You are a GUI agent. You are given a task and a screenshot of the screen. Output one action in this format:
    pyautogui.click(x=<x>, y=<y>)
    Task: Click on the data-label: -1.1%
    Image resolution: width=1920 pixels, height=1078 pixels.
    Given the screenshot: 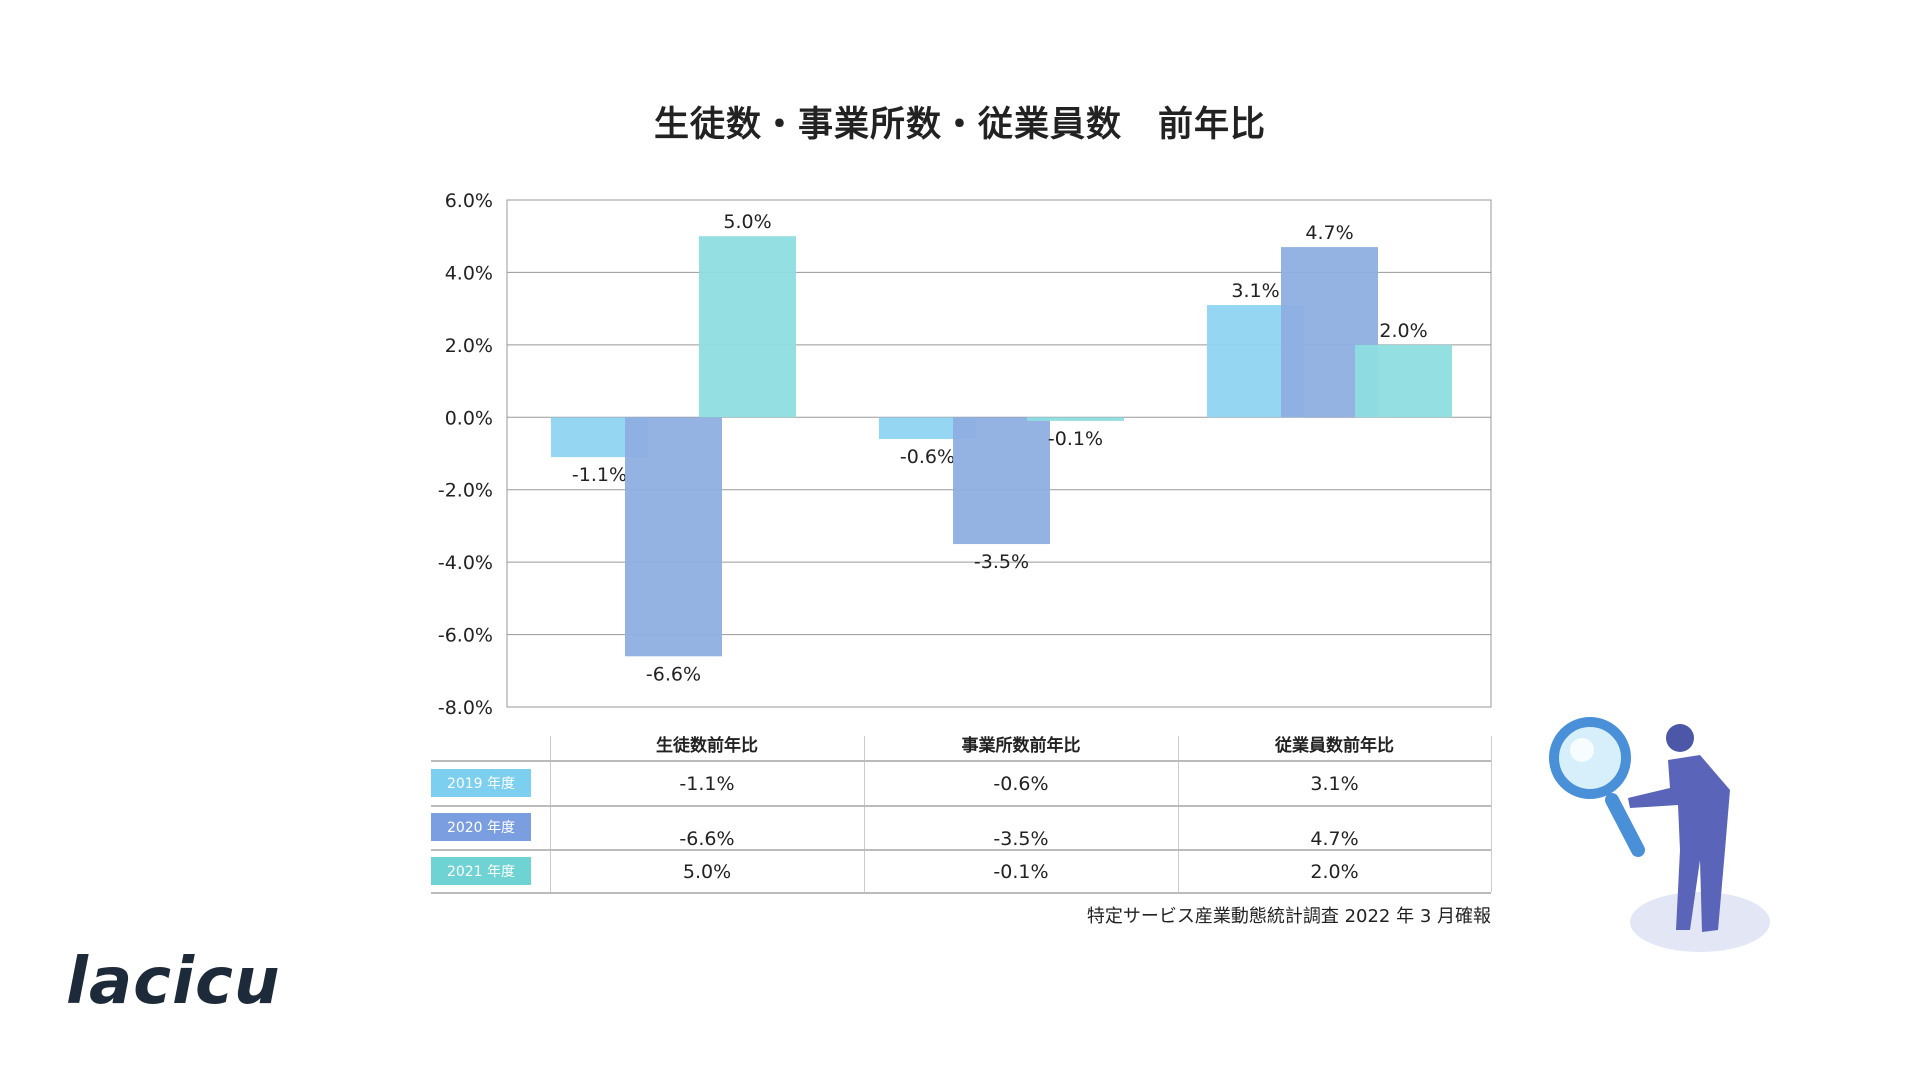 What is the action you would take?
    pyautogui.click(x=599, y=475)
    